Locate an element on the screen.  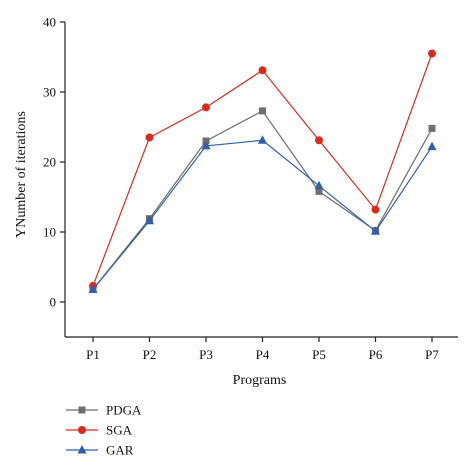
legend-marker-square is located at coordinates (82, 410).